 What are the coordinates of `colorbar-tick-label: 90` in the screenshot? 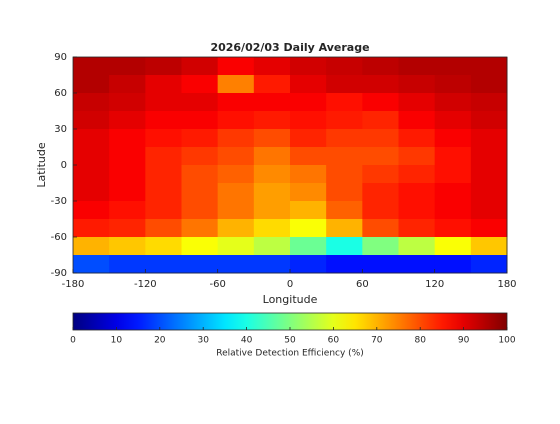 It's located at (464, 341).